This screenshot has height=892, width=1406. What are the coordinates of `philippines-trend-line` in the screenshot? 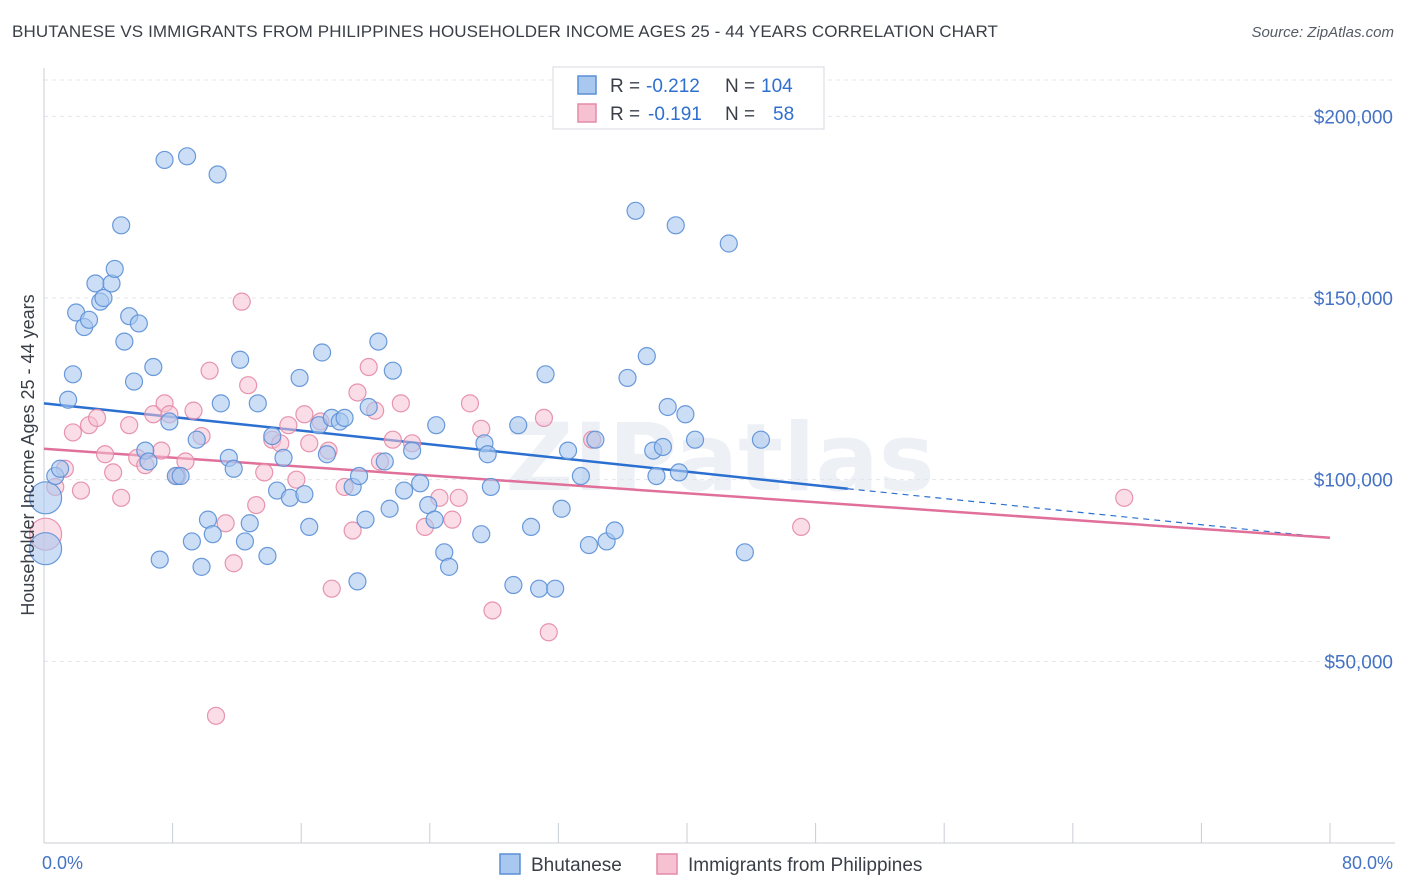 It's located at (687, 493).